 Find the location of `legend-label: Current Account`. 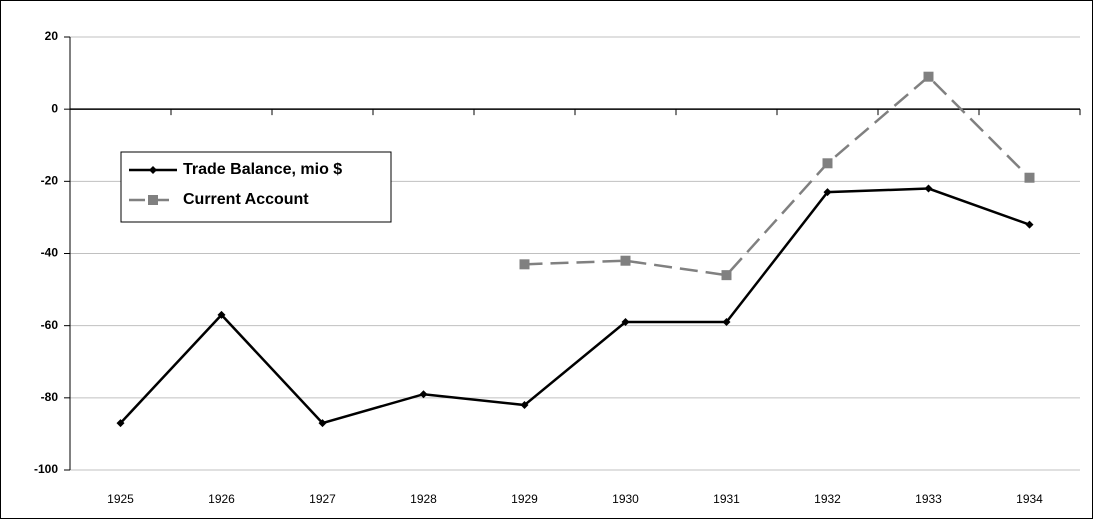

legend-label: Current Account is located at coordinates (246, 199).